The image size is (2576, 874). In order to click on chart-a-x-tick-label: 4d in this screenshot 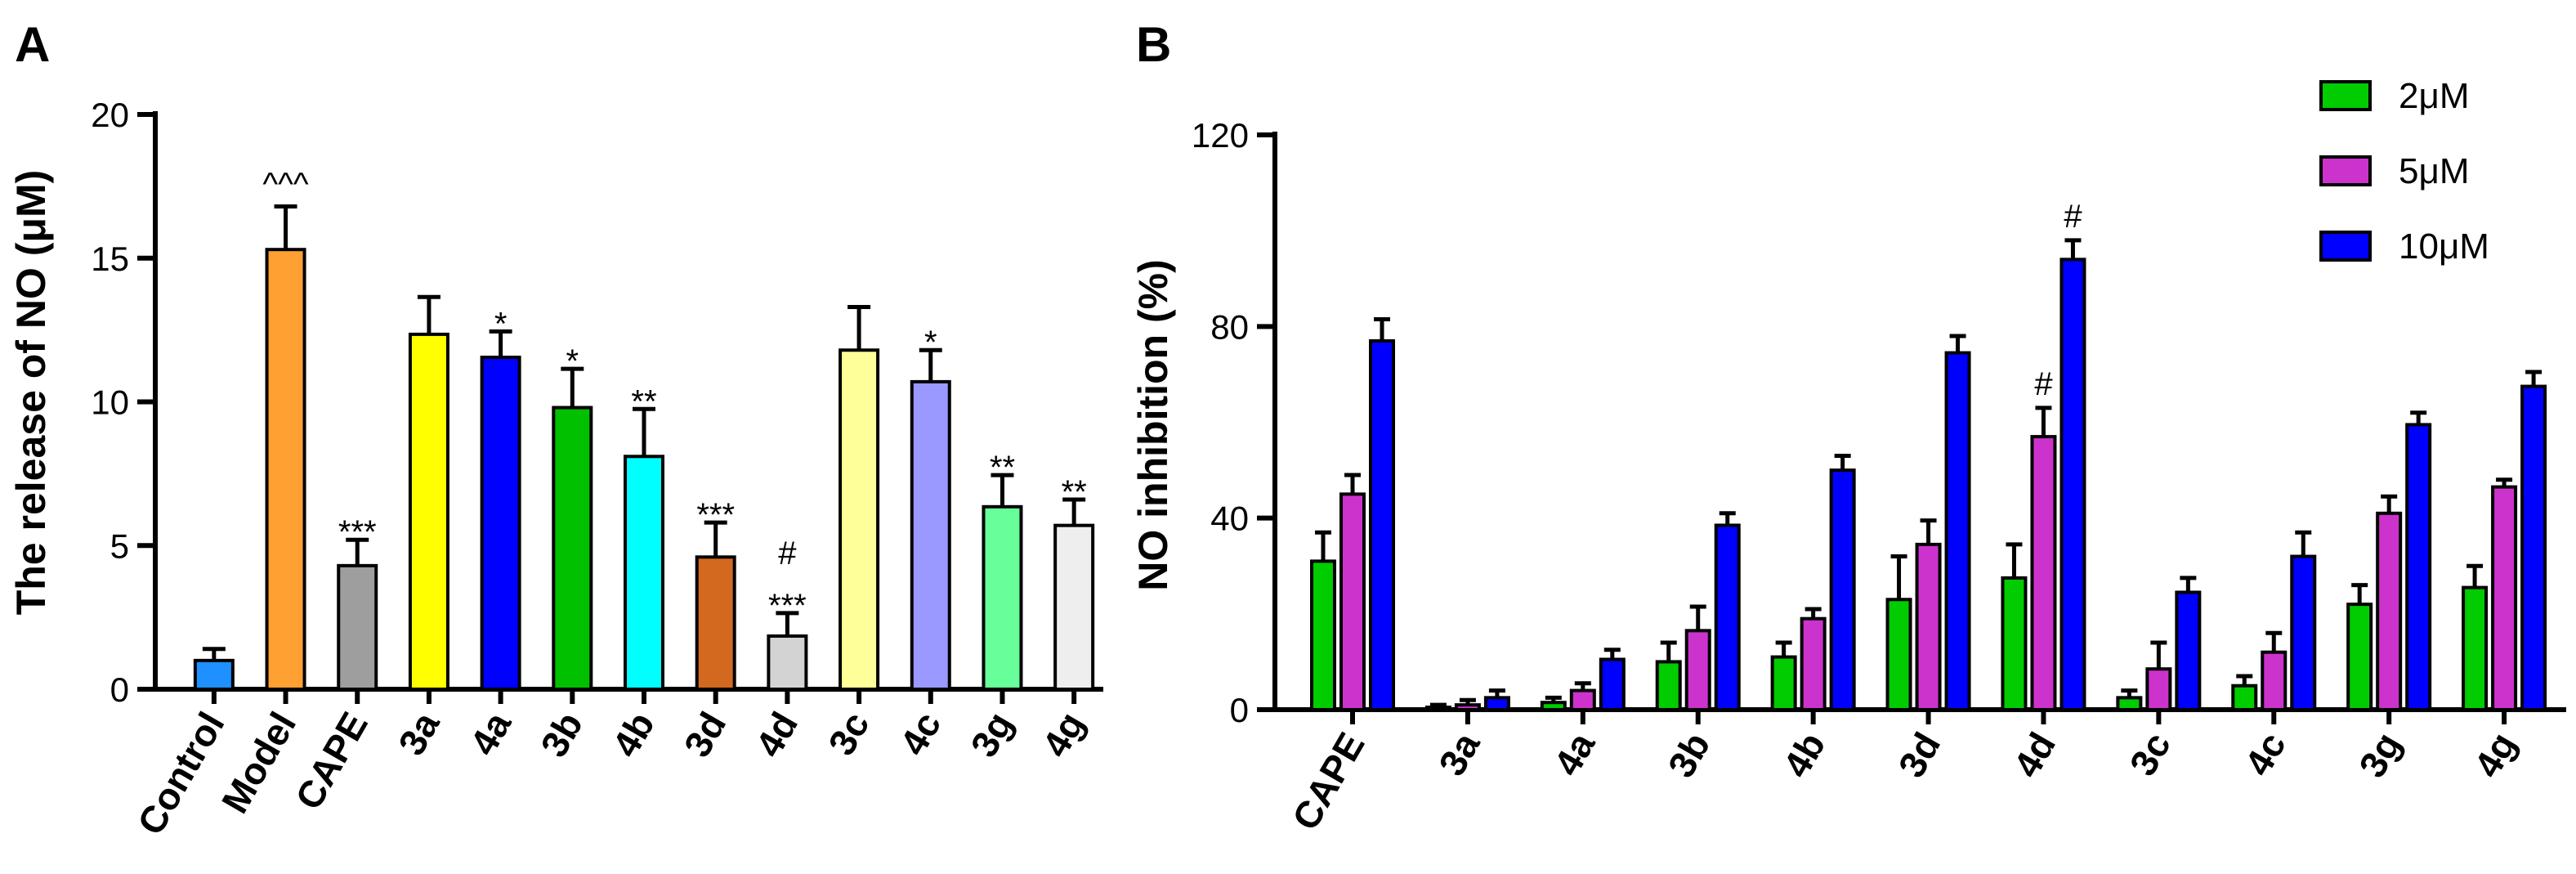, I will do `click(776, 734)`.